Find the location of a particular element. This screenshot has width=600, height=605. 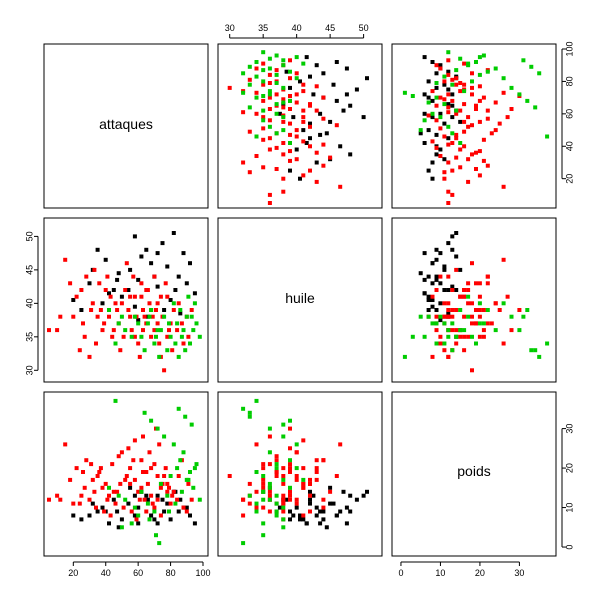

point-155-poids-vs-huile is located at coordinates (283, 519).